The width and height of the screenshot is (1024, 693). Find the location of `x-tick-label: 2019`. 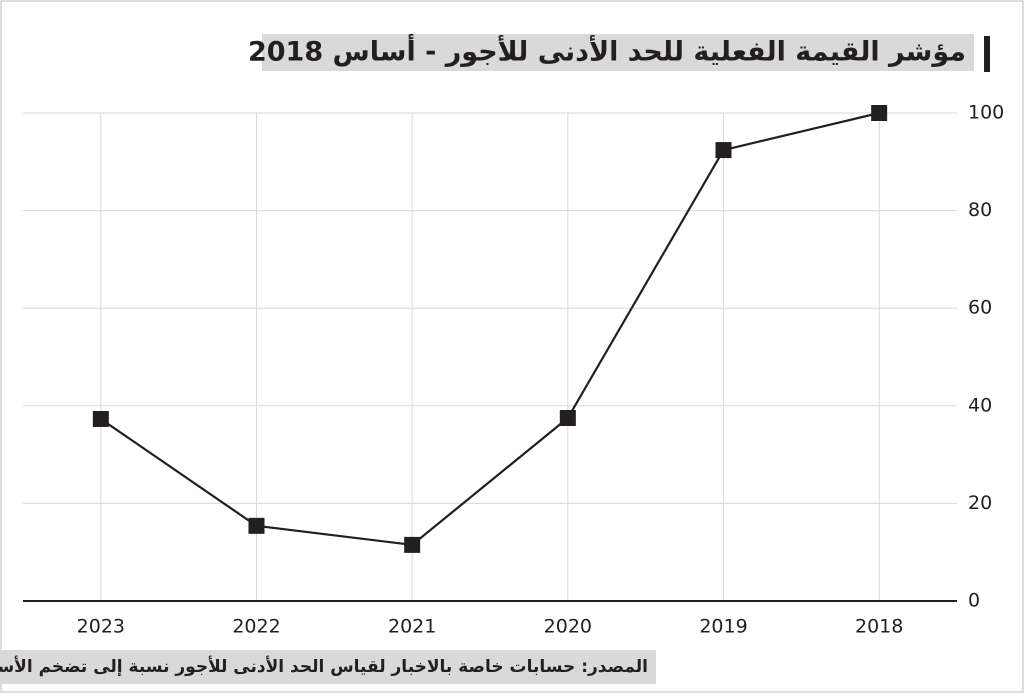

x-tick-label: 2019 is located at coordinates (723, 627).